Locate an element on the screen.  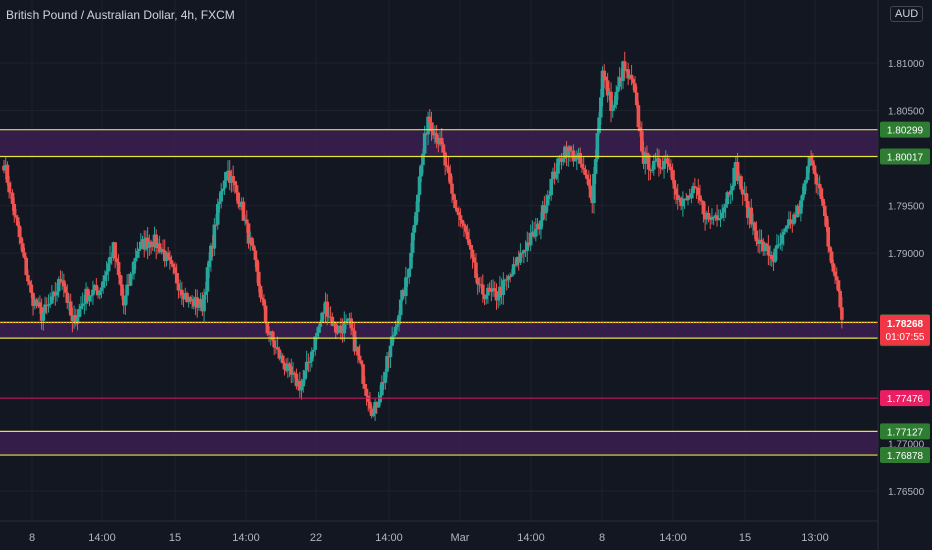
time-tick-label: Mar is located at coordinates (460, 538).